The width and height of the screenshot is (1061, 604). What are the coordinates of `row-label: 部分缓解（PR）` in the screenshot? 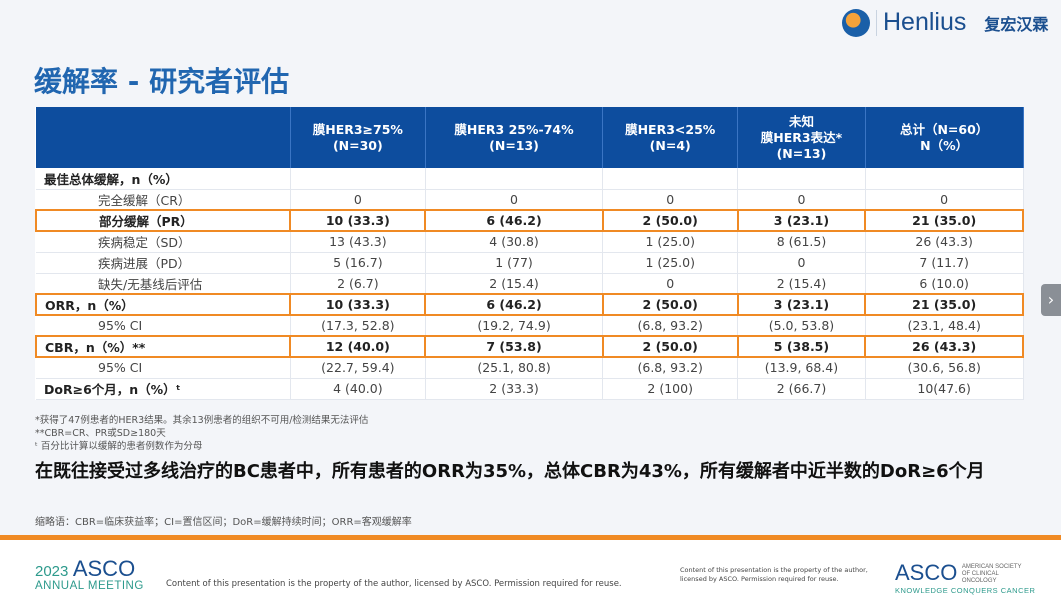 It's located at (163, 220).